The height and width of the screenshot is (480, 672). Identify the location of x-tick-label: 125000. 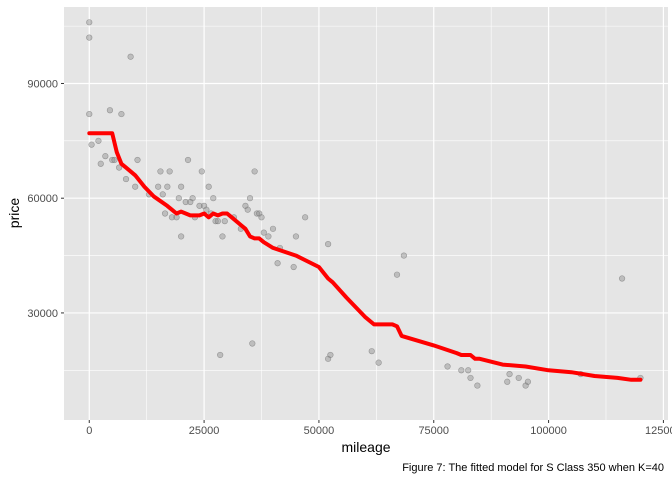
(658, 431).